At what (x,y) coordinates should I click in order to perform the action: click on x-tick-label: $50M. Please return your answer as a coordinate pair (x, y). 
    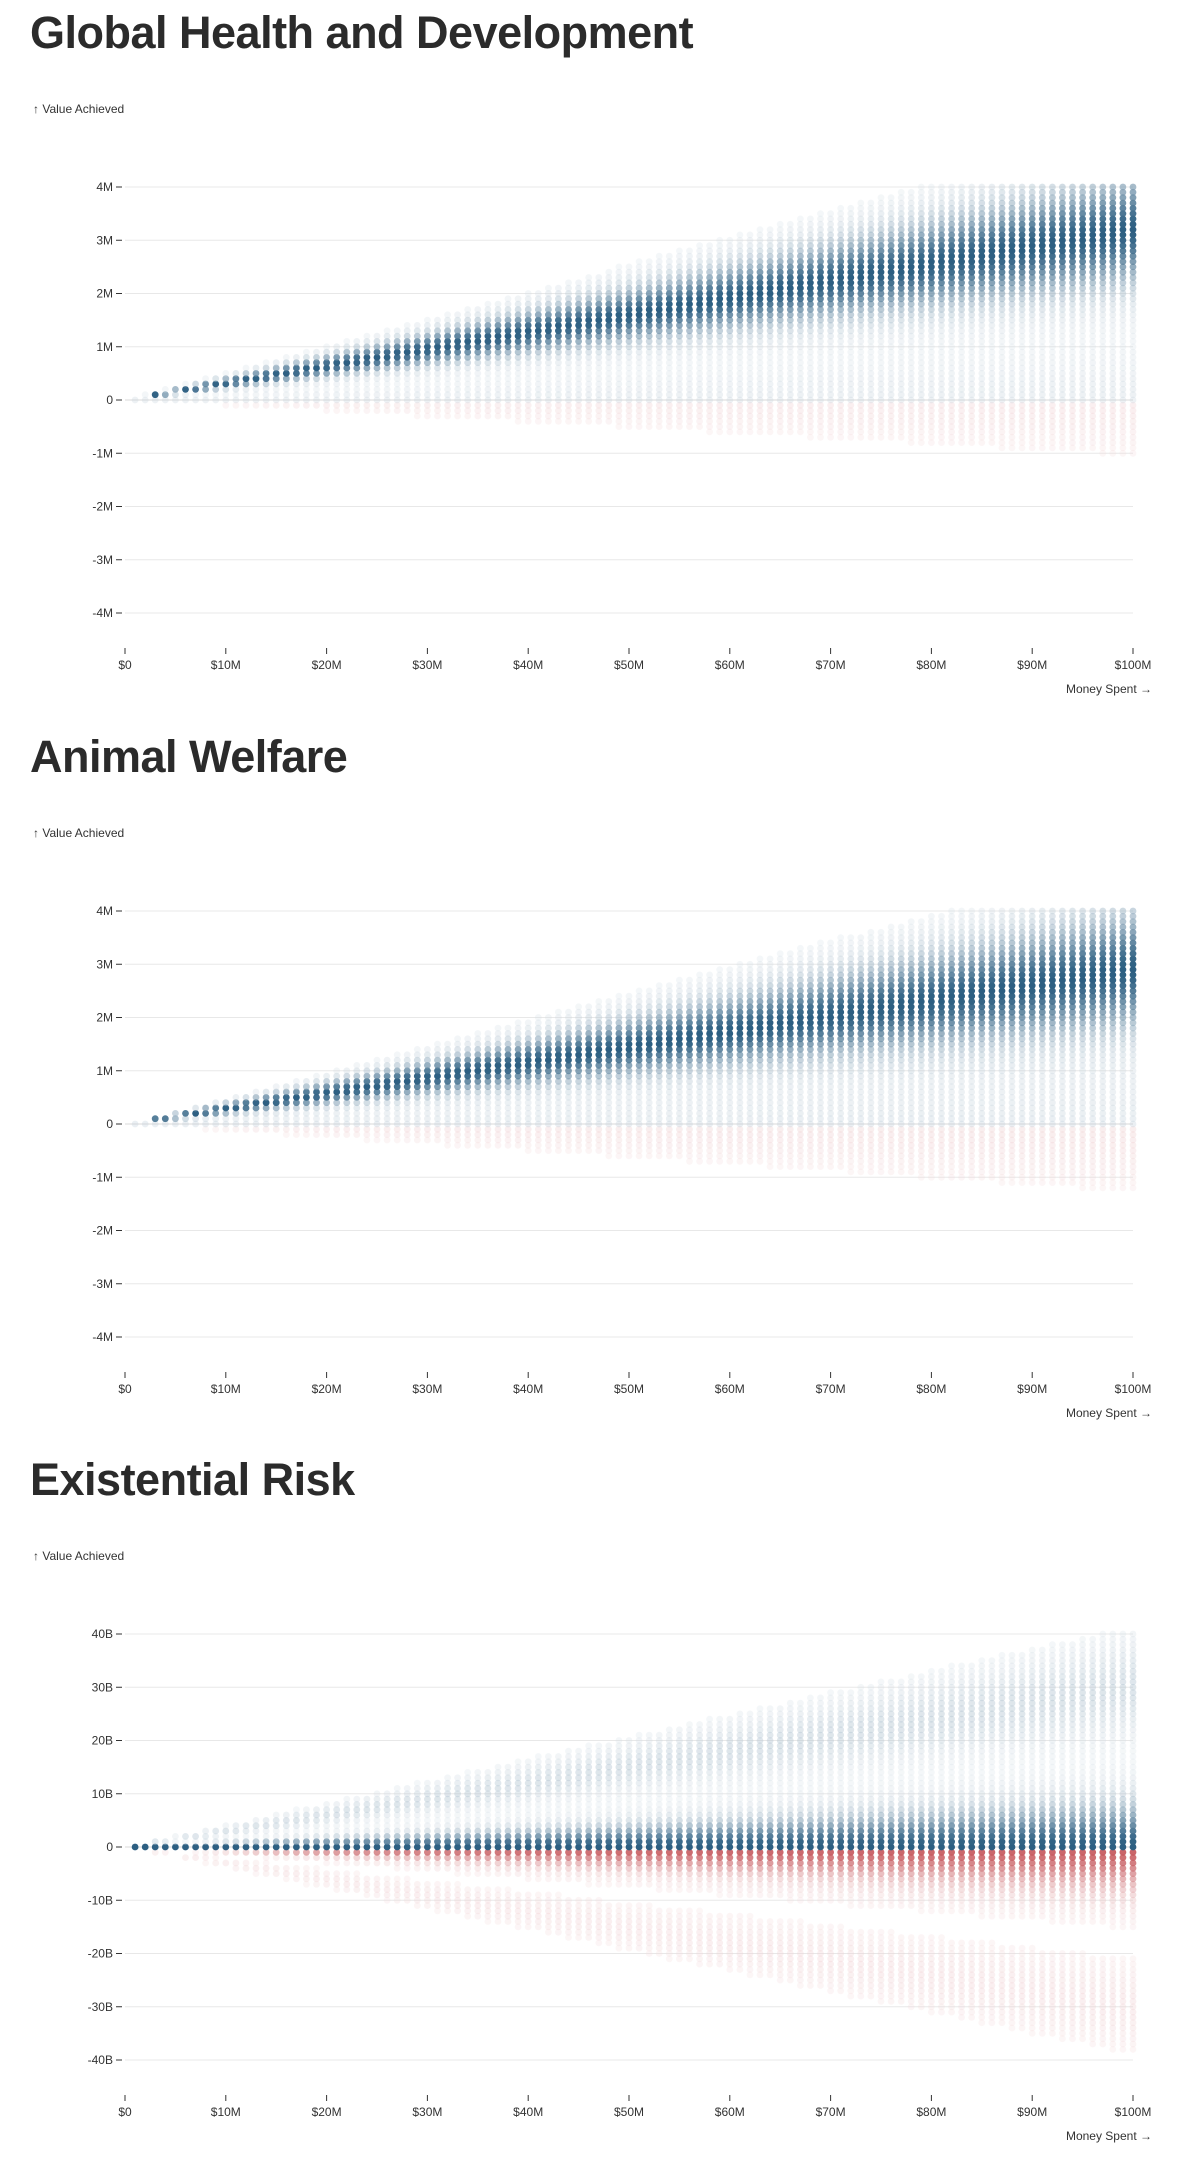
    Looking at the image, I should click on (629, 1389).